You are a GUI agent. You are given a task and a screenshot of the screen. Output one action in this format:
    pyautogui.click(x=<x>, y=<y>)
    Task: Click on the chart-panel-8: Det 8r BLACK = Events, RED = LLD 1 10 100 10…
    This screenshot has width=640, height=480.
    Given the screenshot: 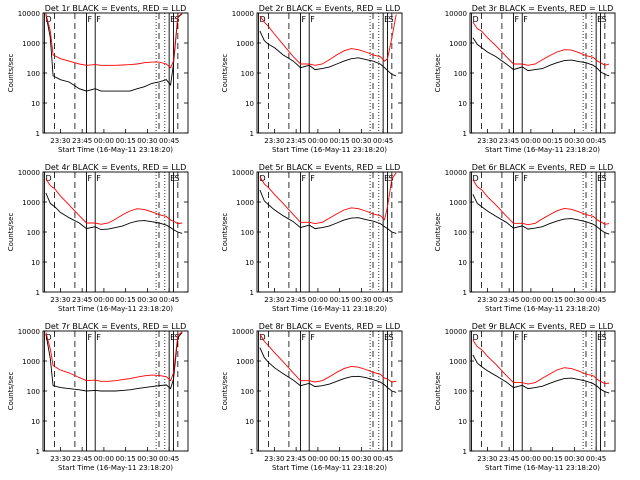 What is the action you would take?
    pyautogui.click(x=312, y=397)
    